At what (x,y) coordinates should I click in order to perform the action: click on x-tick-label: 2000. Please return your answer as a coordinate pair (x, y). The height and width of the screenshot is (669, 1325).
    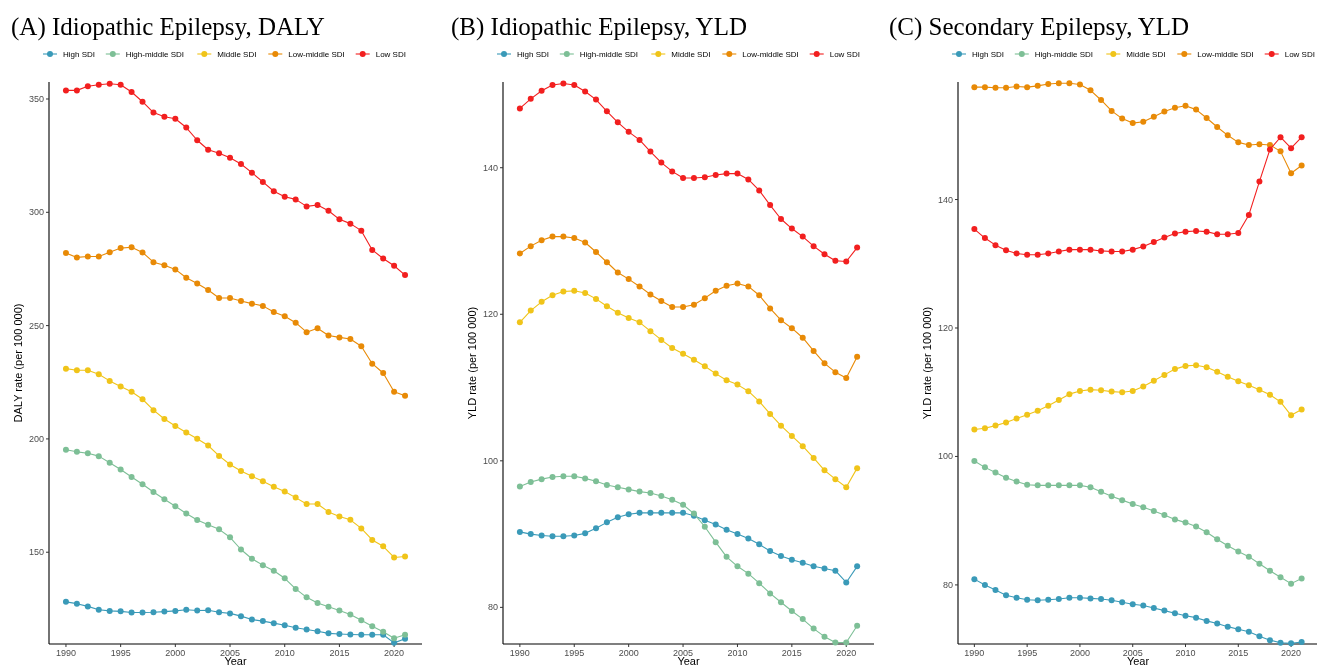
    Looking at the image, I should click on (175, 653).